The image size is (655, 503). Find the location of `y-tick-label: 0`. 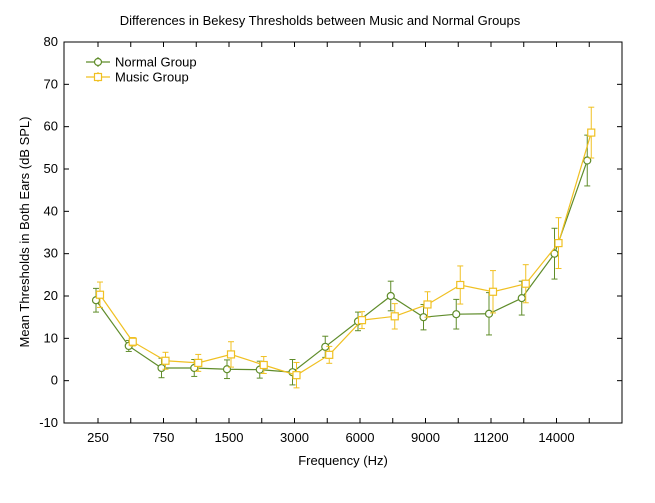

y-tick-label: 0 is located at coordinates (54, 380).